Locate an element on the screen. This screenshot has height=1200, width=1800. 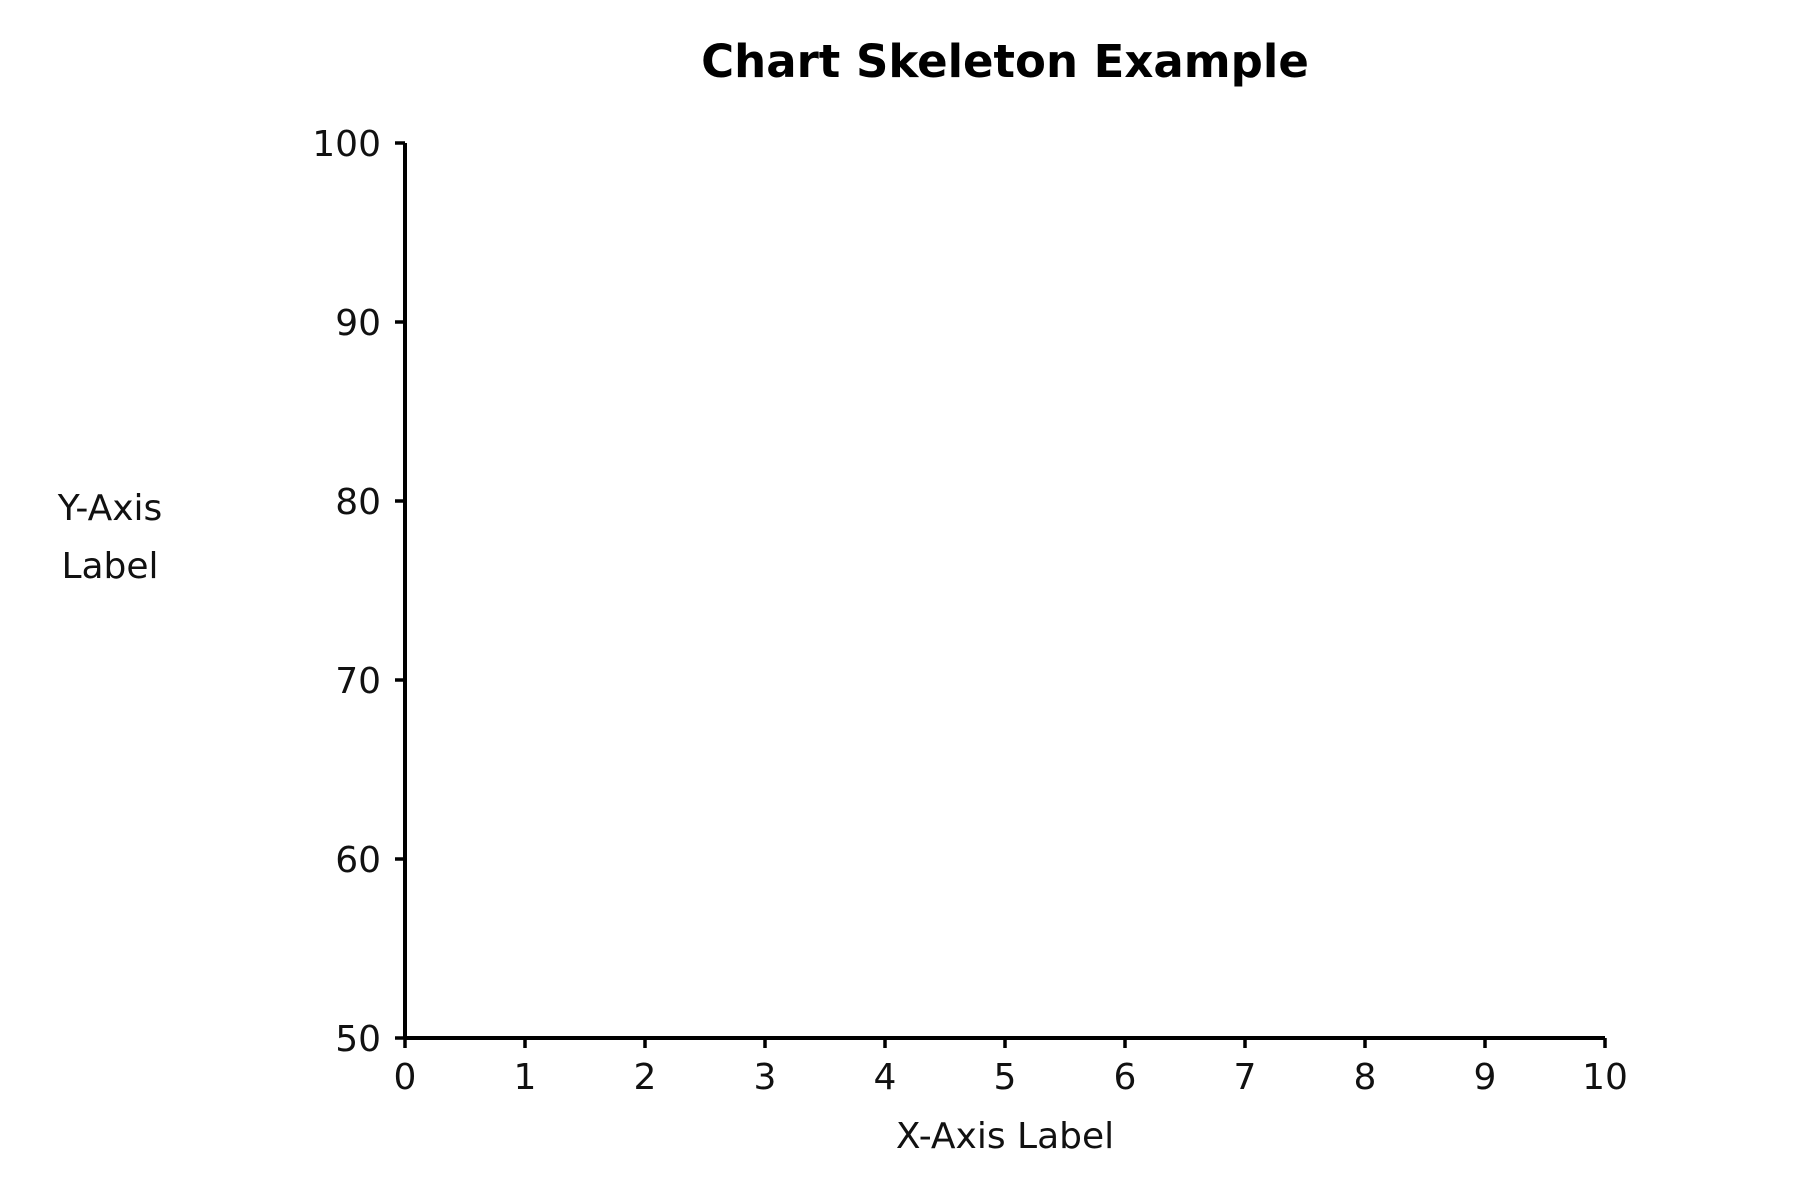
y-axis-label-line-1: Y-Axis is located at coordinates (110, 508).